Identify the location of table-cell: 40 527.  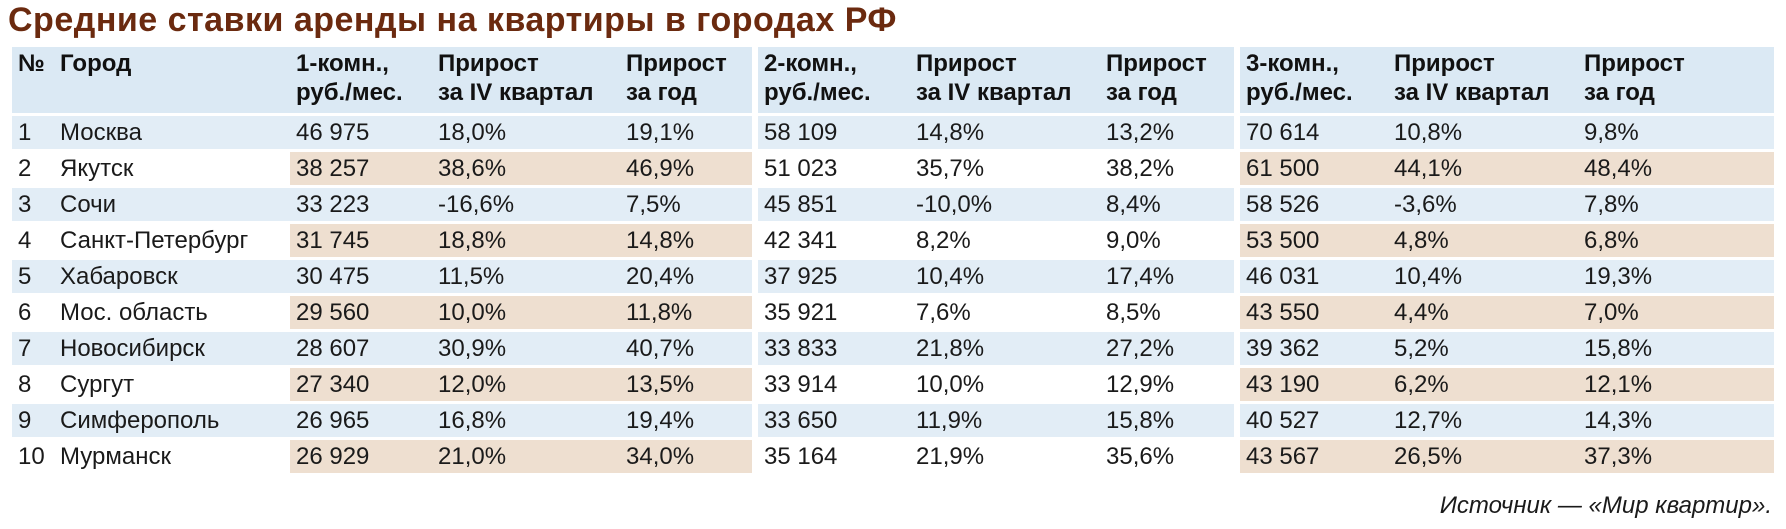
(1314, 420).